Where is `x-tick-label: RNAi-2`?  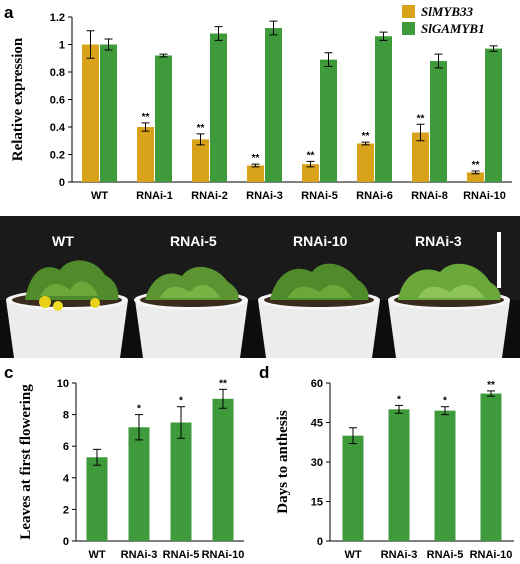
x-tick-label: RNAi-2 is located at coordinates (209, 196).